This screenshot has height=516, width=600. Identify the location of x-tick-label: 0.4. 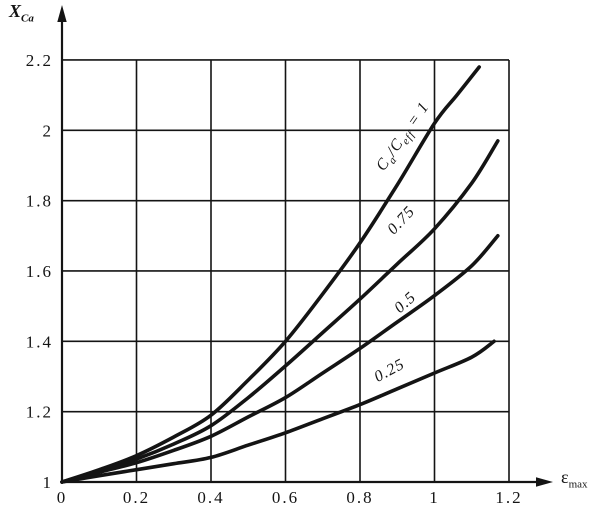
(210, 497).